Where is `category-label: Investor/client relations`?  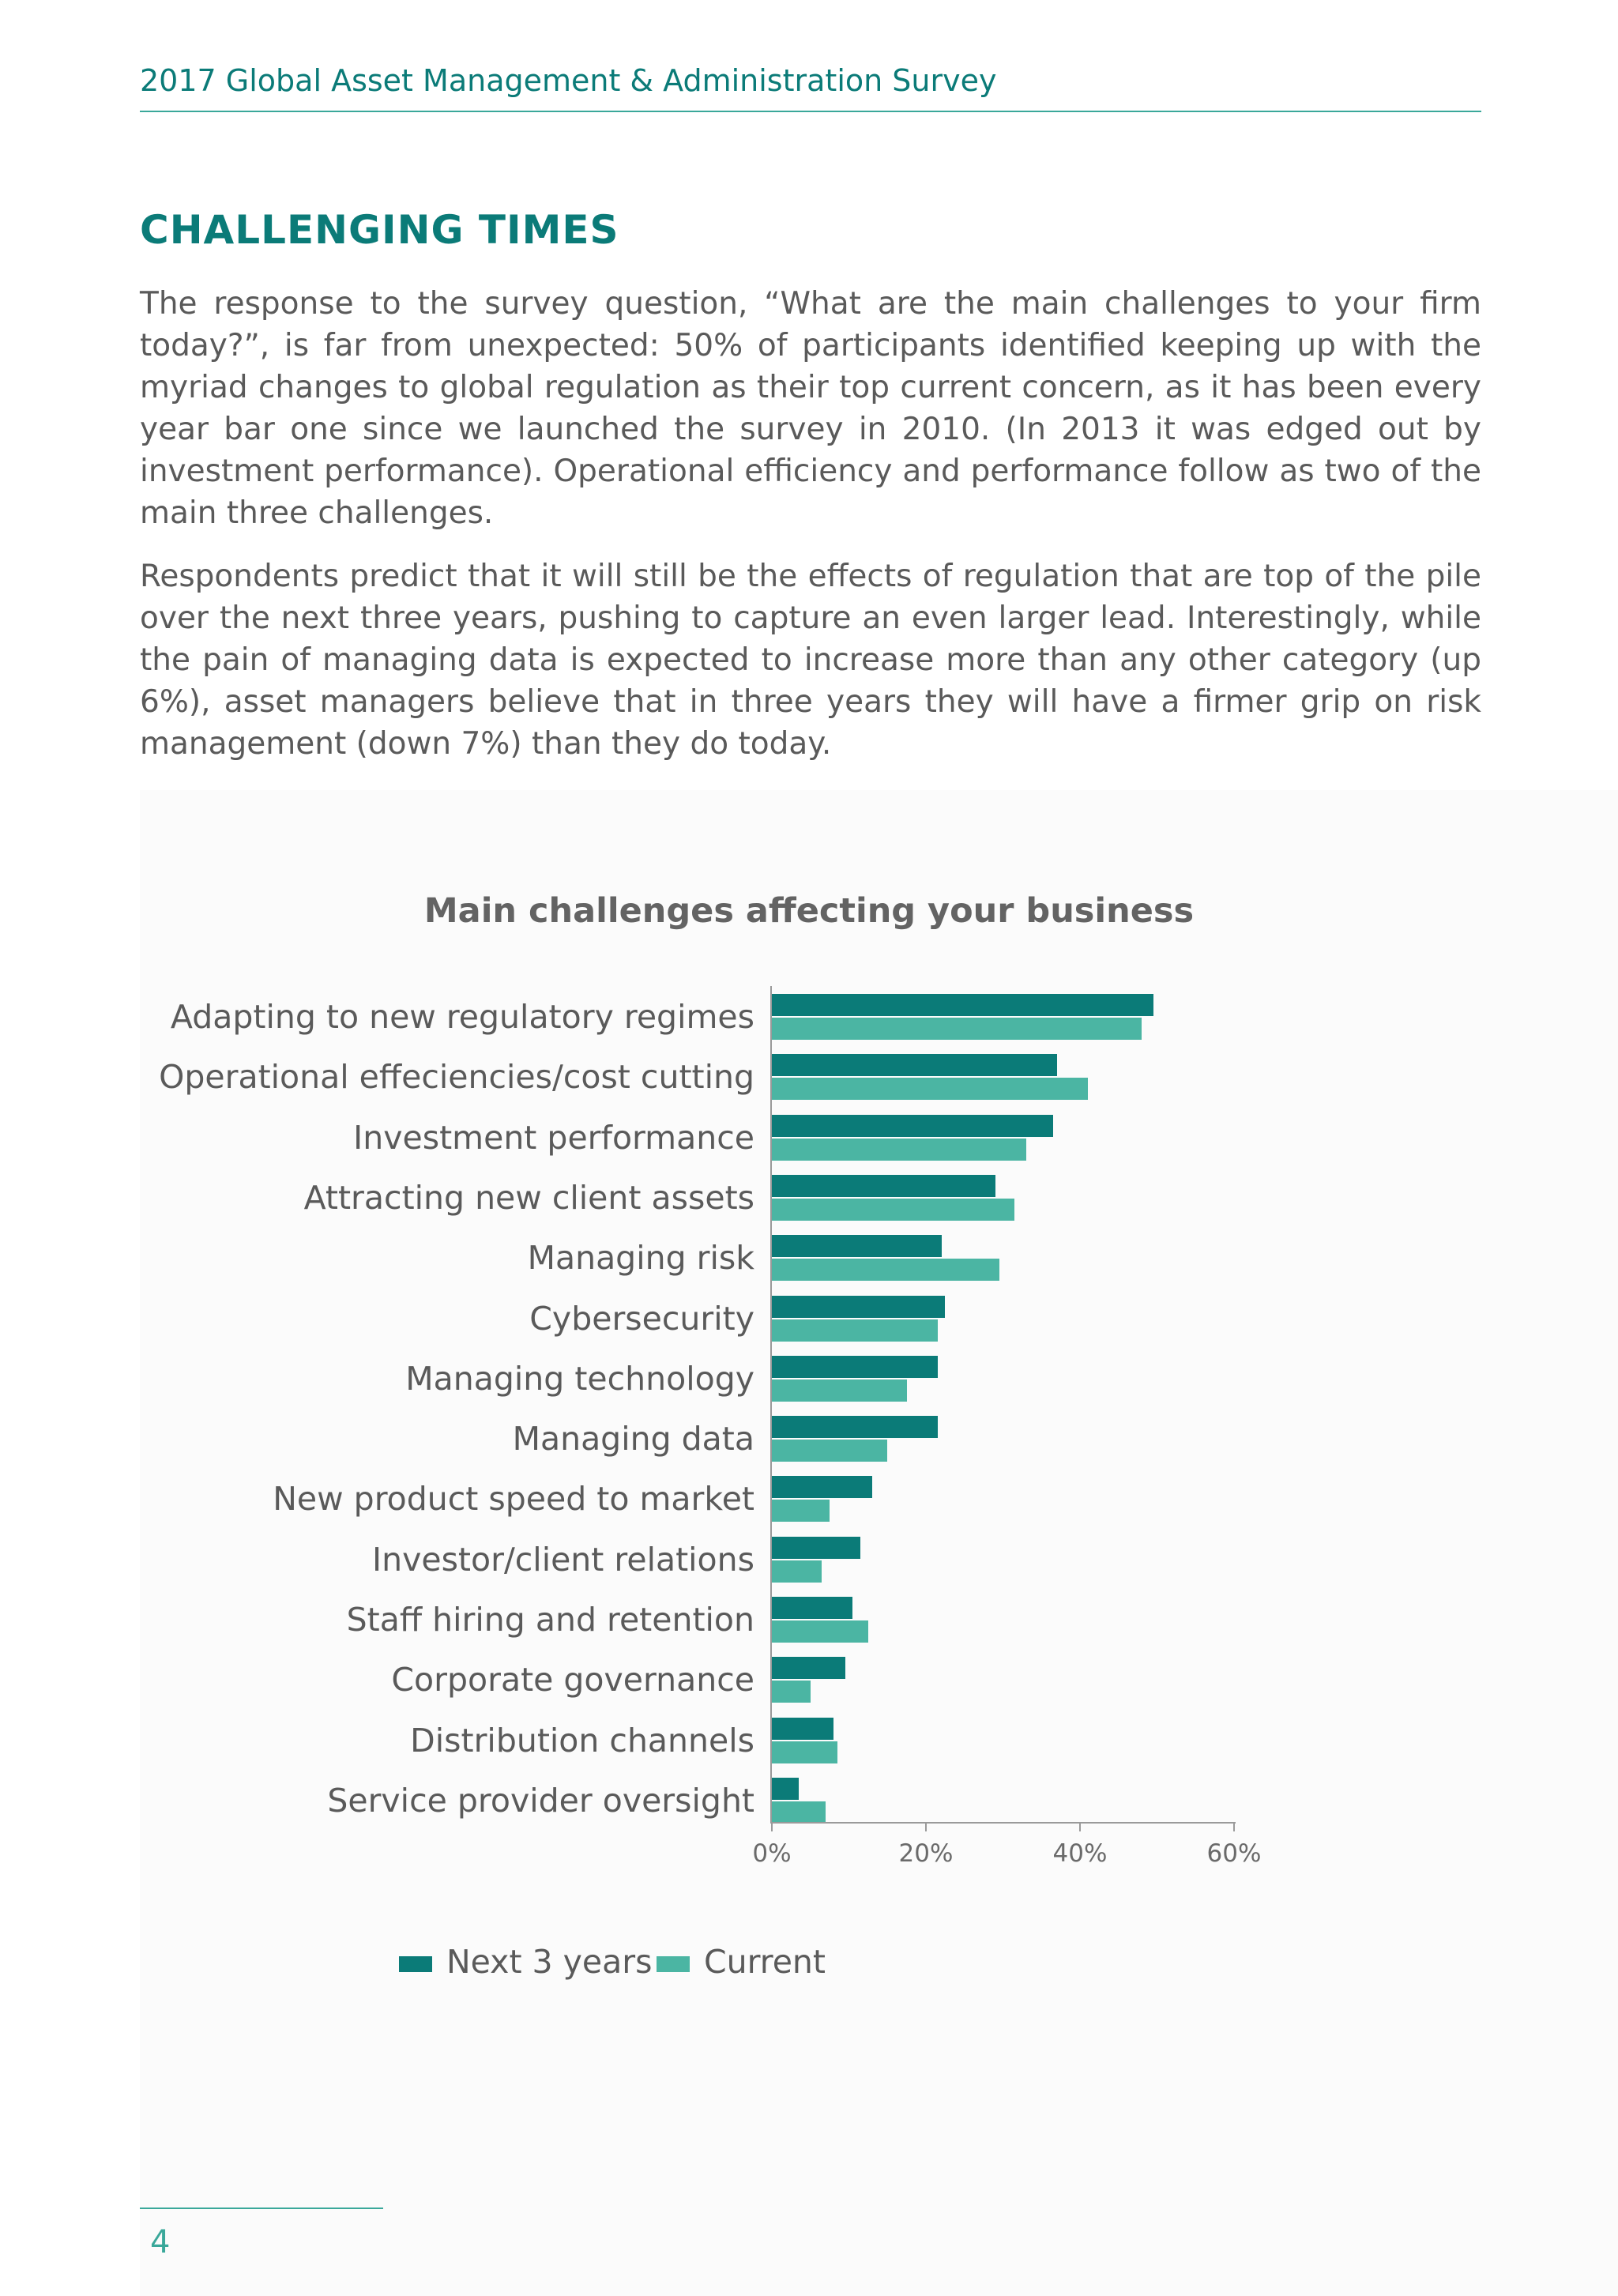 category-label: Investor/client relations is located at coordinates (563, 1560).